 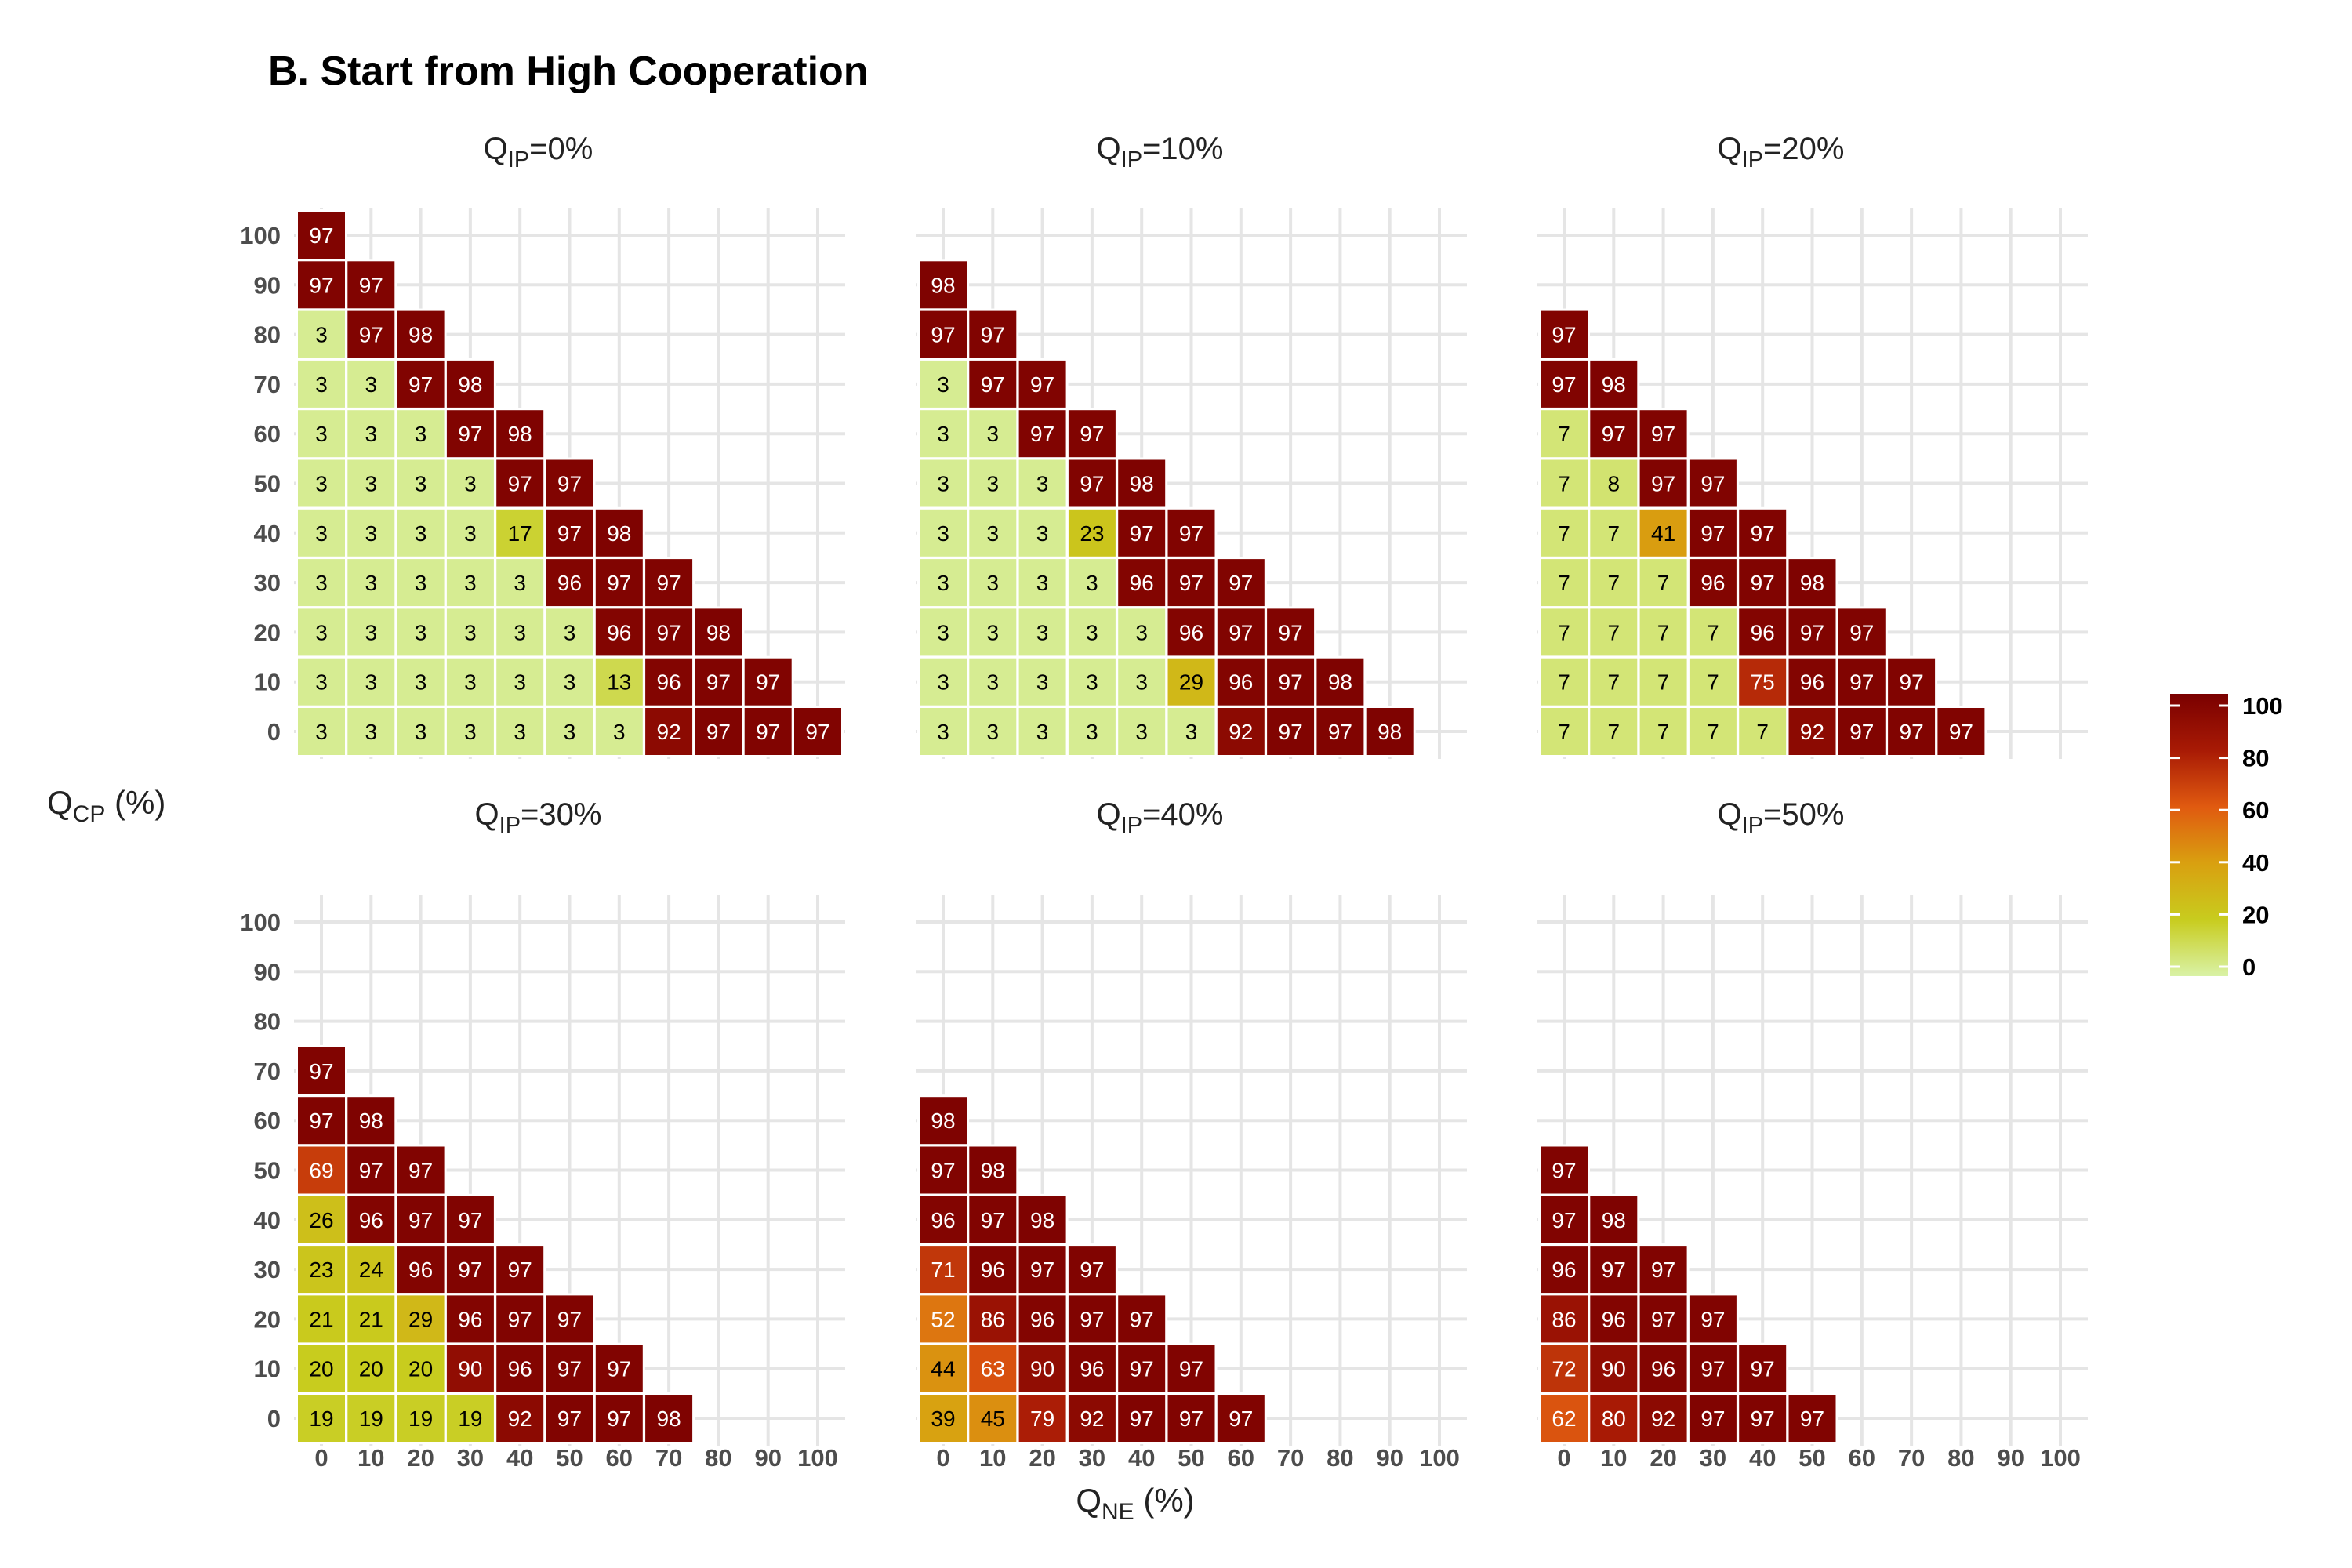 I want to click on cell-value-label: 23, so click(x=321, y=1270).